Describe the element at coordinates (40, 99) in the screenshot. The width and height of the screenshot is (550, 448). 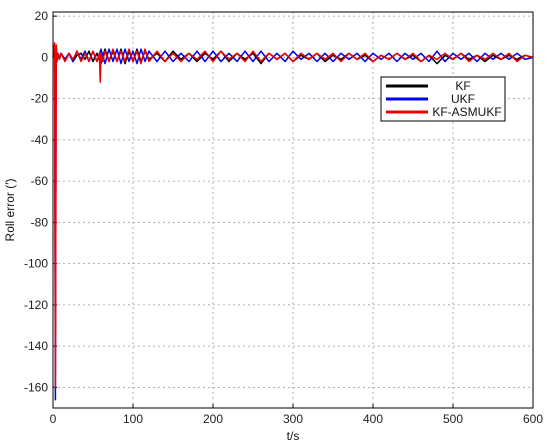
I see `y-tick-label: -20` at that location.